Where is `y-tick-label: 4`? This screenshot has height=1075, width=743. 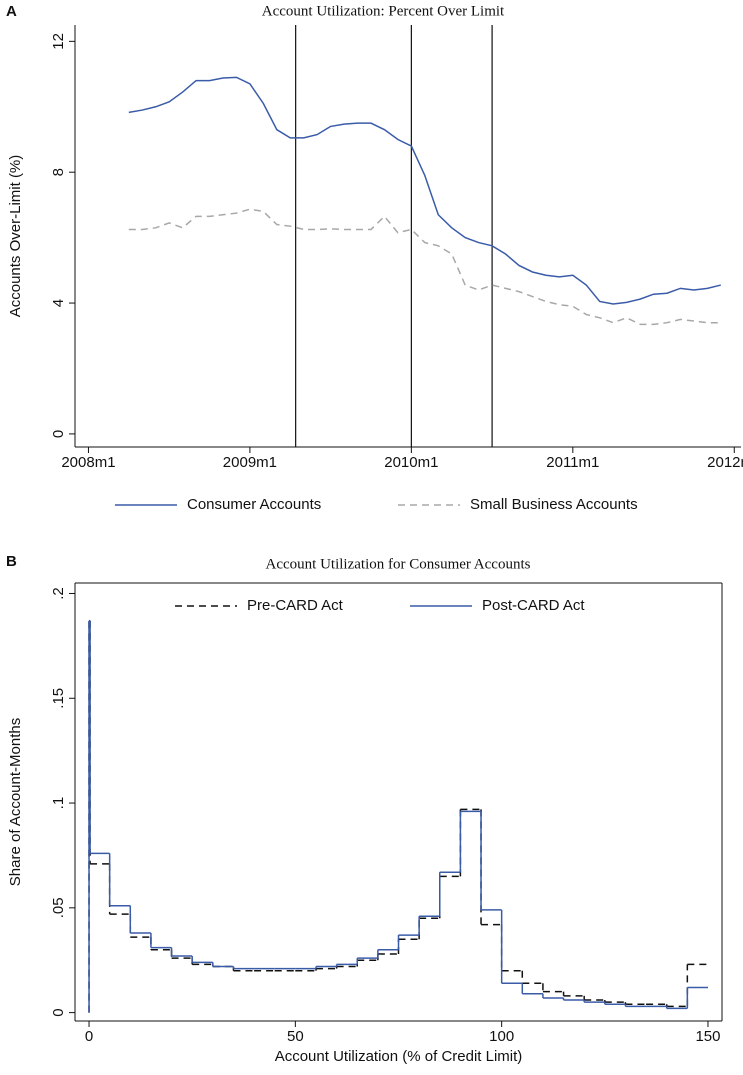
y-tick-label: 4 is located at coordinates (58, 303).